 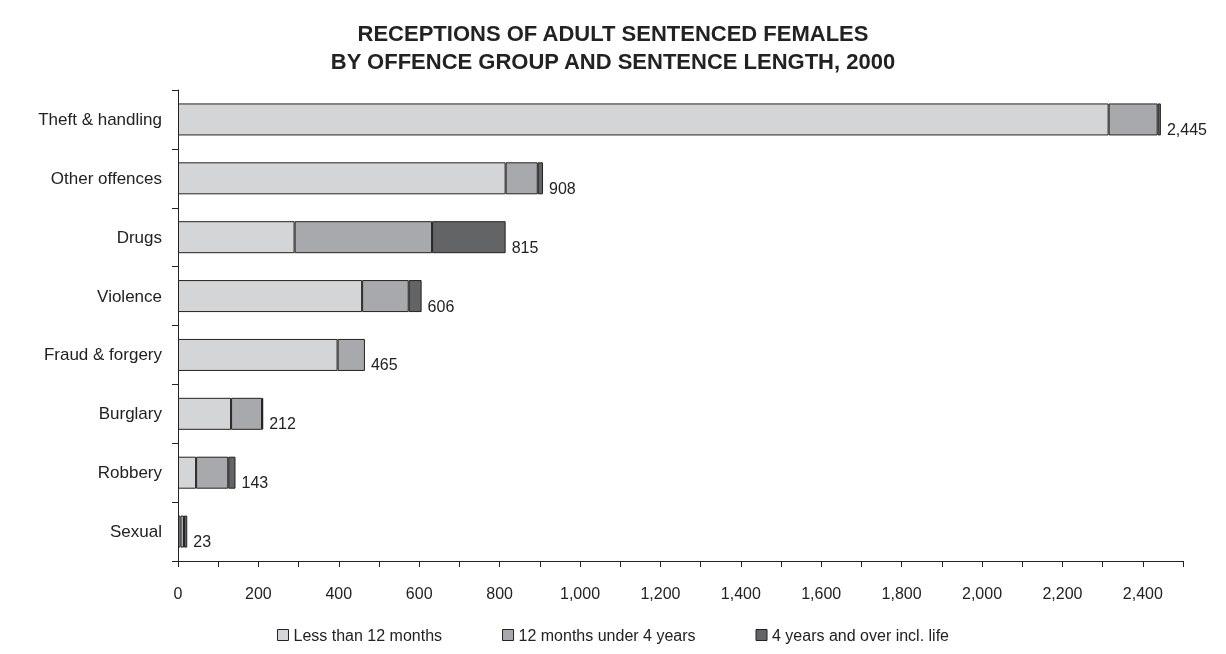 What do you see at coordinates (982, 593) in the screenshot?
I see `x-tick-label: 2,000` at bounding box center [982, 593].